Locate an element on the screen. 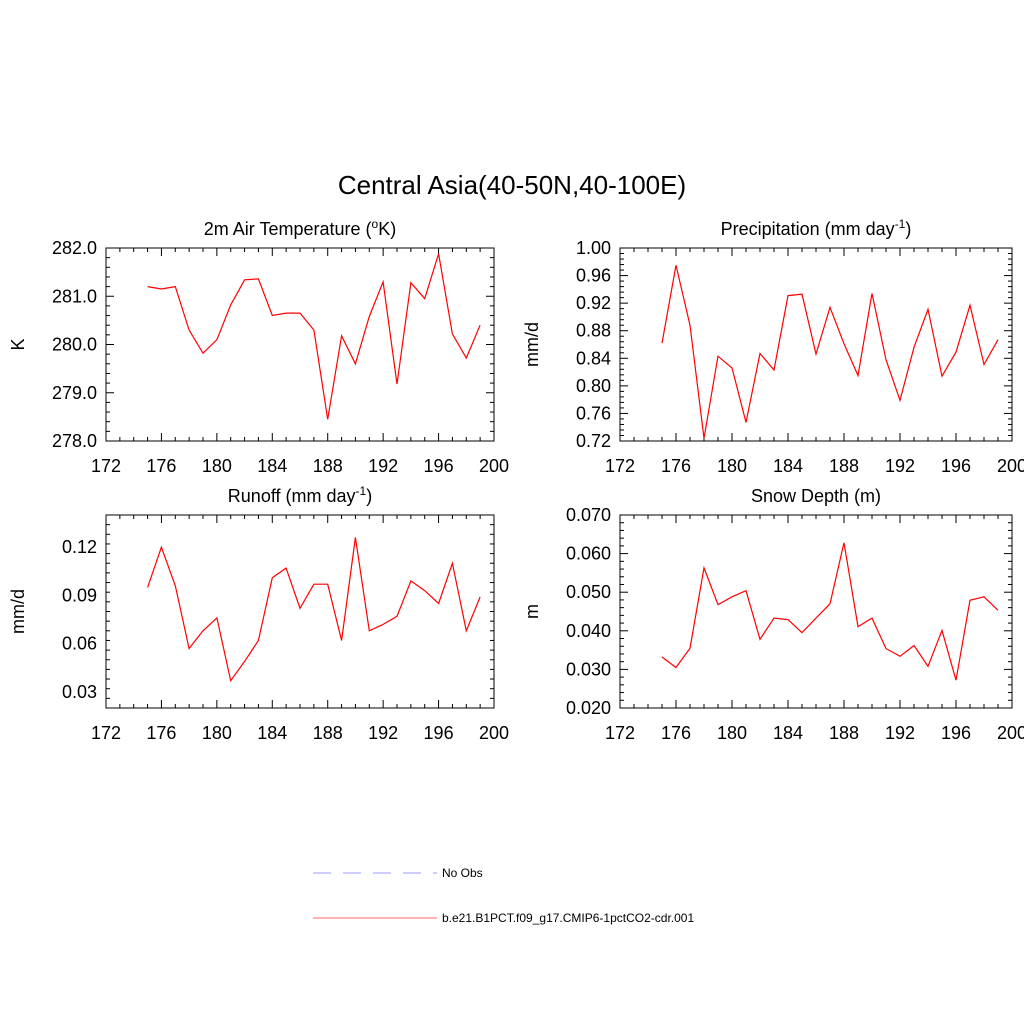 Image resolution: width=1024 pixels, height=1024 pixels. y-tick-label: 0.84 is located at coordinates (593, 358).